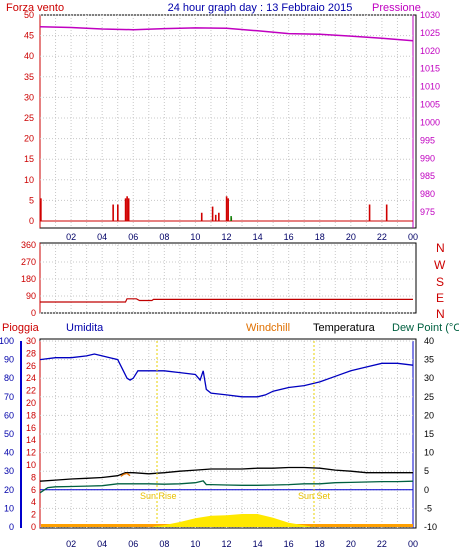 The width and height of the screenshot is (459, 555). What do you see at coordinates (429, 415) in the screenshot?
I see `temperature-tick-label: 20` at bounding box center [429, 415].